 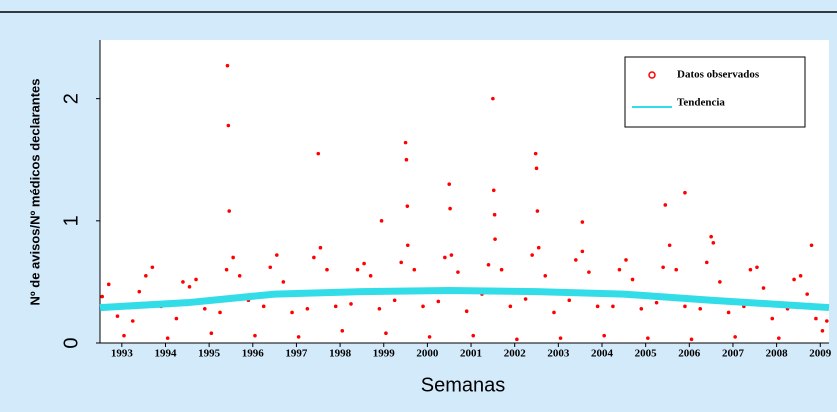 I want to click on y-tick-label: 0, so click(x=71, y=342).